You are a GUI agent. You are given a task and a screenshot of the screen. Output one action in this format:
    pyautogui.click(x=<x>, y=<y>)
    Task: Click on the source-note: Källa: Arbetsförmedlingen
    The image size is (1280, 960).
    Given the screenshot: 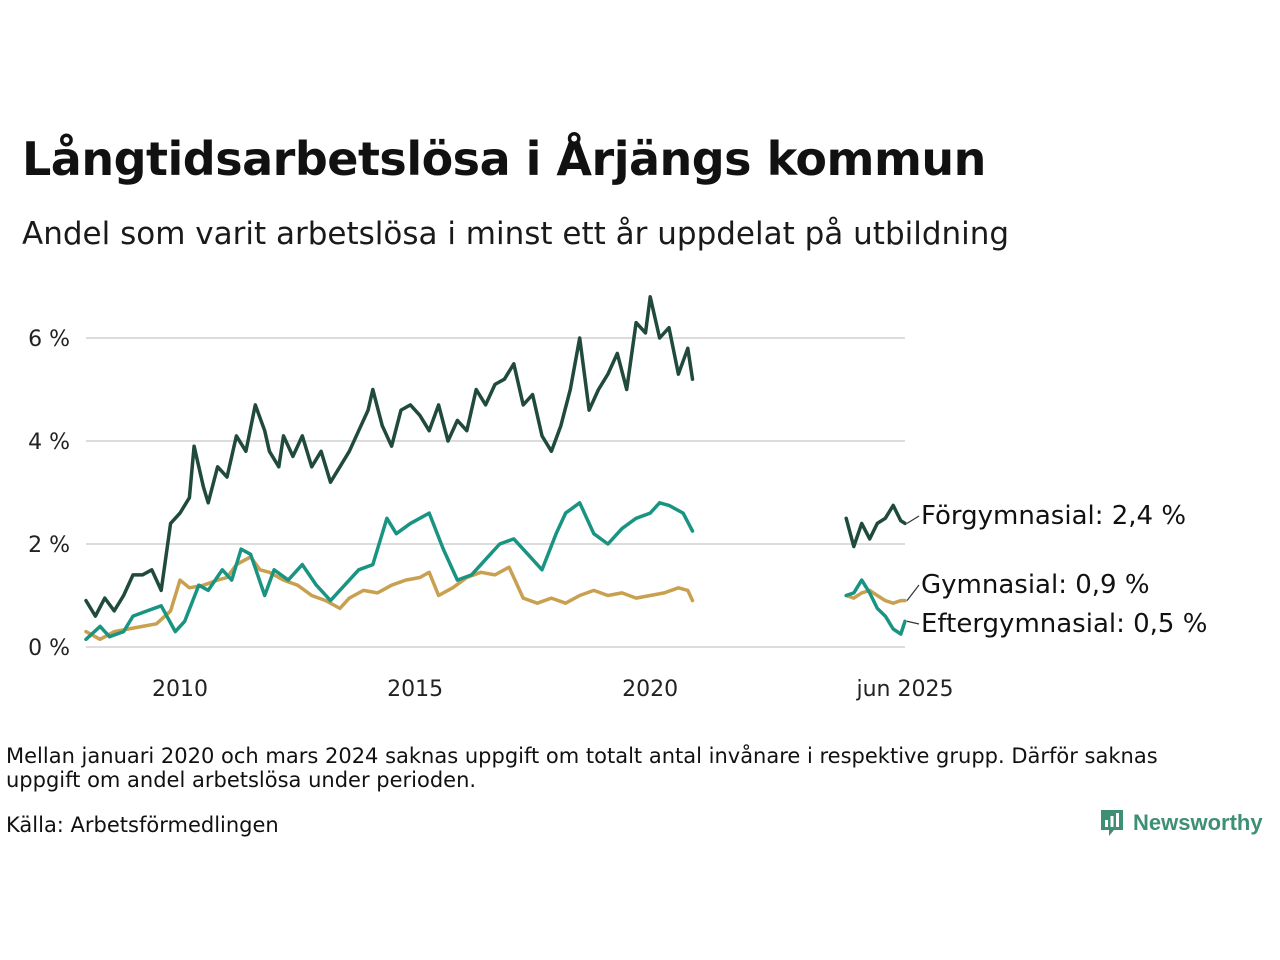 What is the action you would take?
    pyautogui.click(x=142, y=825)
    